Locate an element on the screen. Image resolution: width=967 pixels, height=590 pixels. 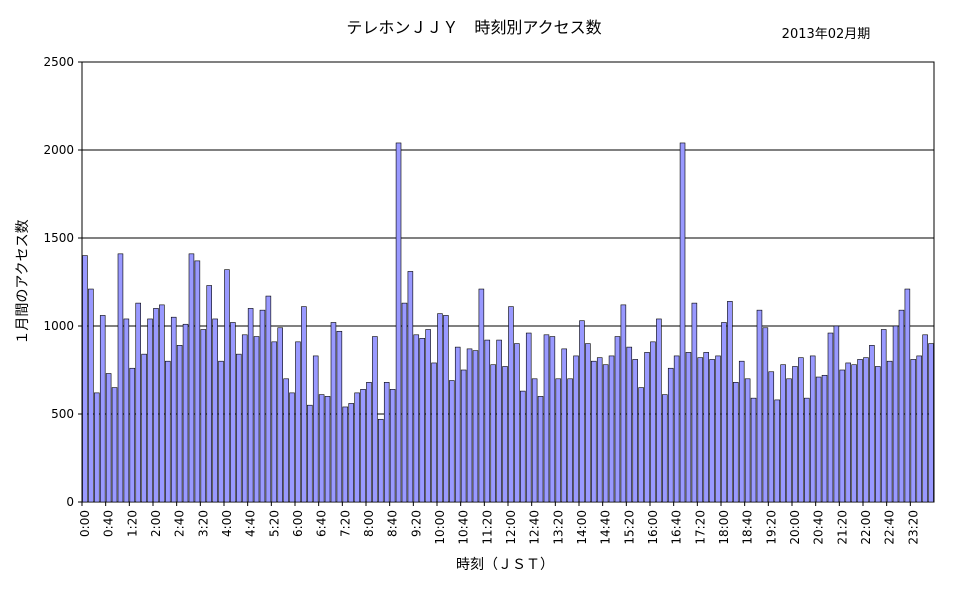
x-tick-label: 9:20 is located at coordinates (416, 523).